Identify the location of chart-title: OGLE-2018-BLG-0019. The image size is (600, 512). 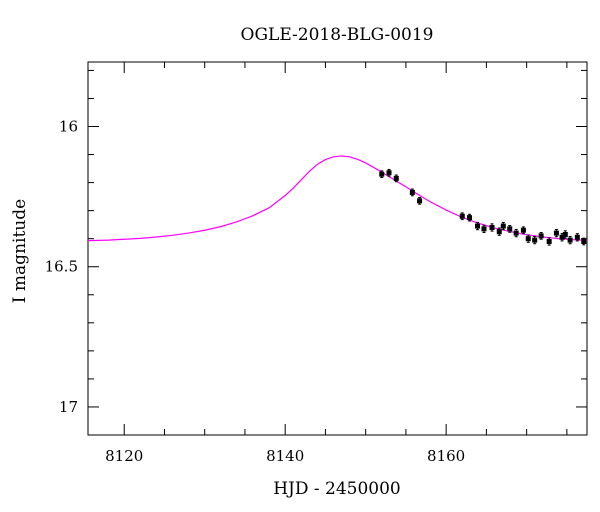
(337, 35).